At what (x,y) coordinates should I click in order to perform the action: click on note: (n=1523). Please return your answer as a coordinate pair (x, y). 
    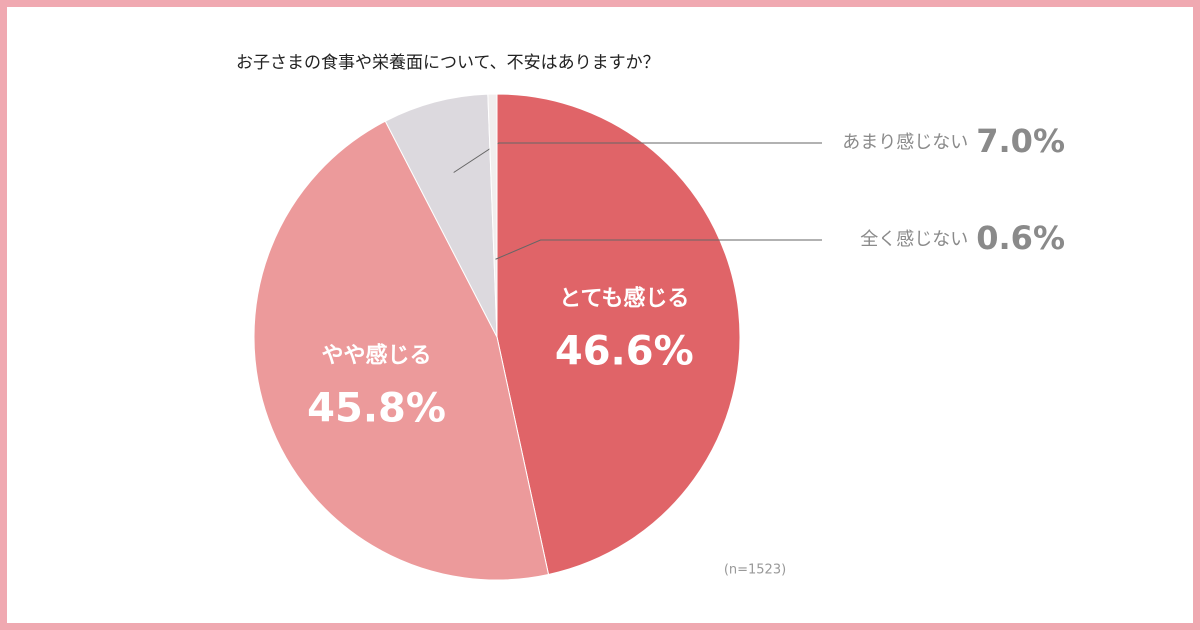
    Looking at the image, I should click on (755, 570).